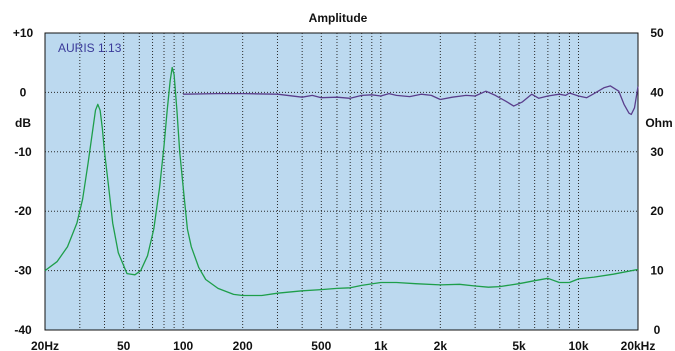  I want to click on y-right-tick-label: 50, so click(657, 33).